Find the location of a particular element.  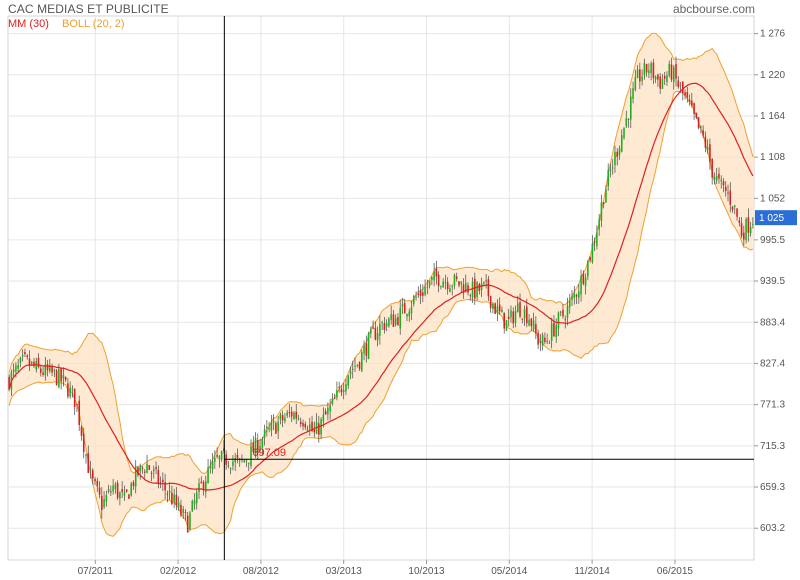

y-tick-label: 1 220 is located at coordinates (772, 75).